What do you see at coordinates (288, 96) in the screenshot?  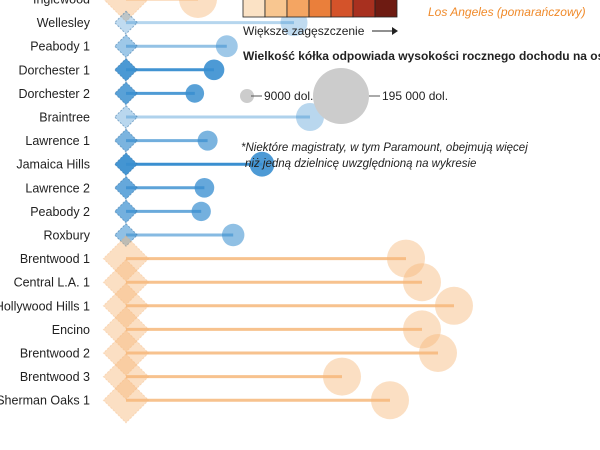 I see `size-legend-small-value: 9000 dol.` at bounding box center [288, 96].